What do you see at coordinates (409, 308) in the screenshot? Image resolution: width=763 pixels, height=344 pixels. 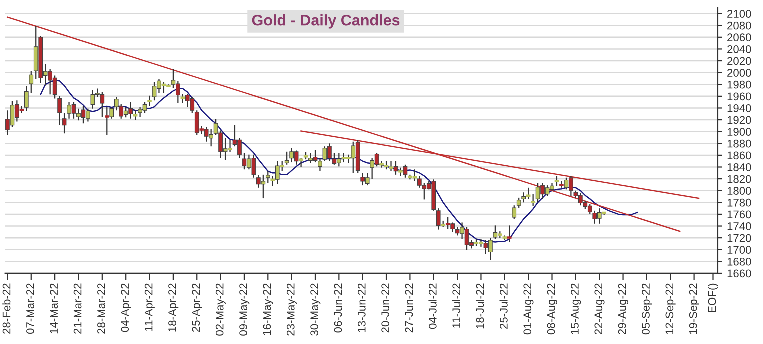 I see `x-tick-label: 27-Jun-22` at bounding box center [409, 308].